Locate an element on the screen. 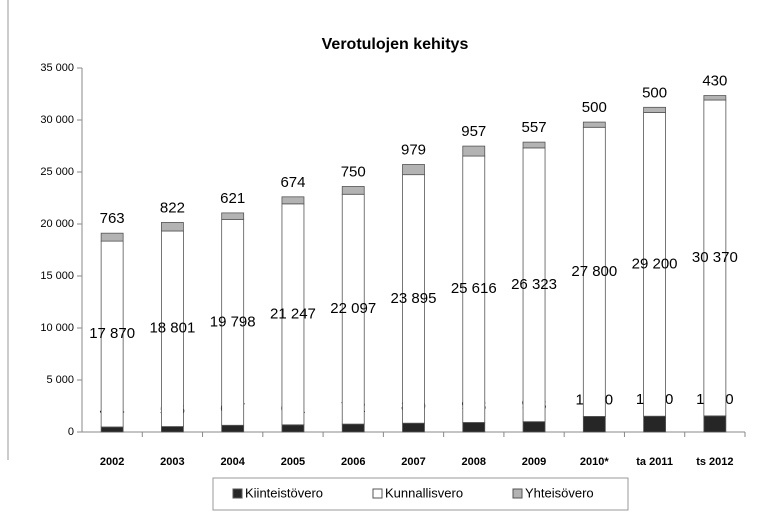  value-label: 22 097 is located at coordinates (353, 308).